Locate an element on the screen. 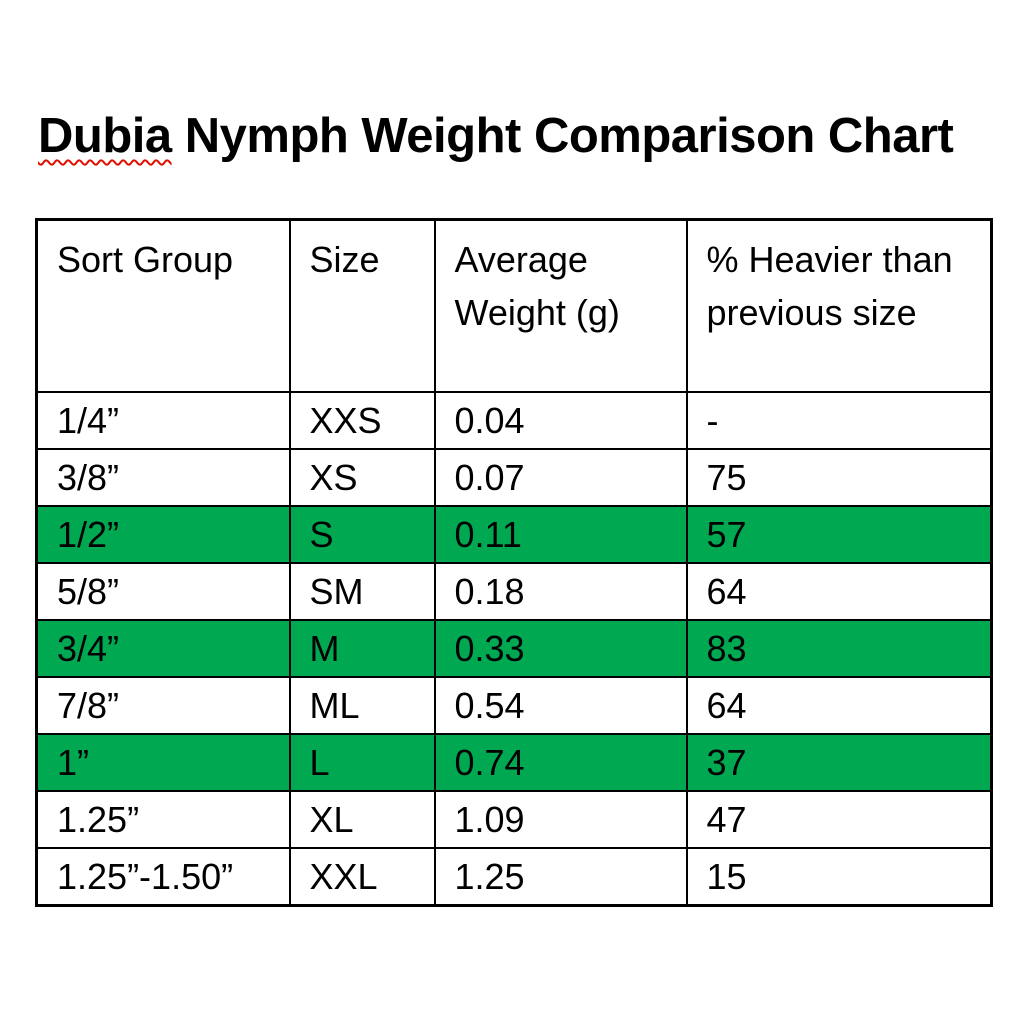 This screenshot has height=1024, width=1024. cell-sort-group: 1/4” is located at coordinates (163, 420).